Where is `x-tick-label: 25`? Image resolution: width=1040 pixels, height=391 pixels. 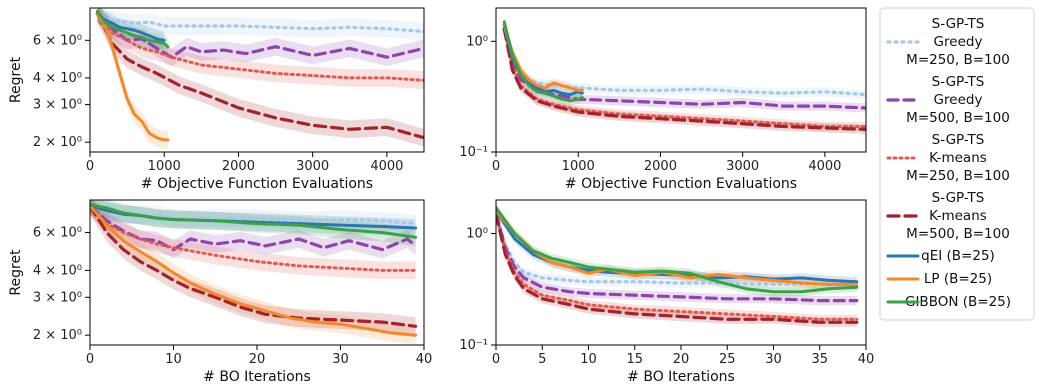 x-tick-label: 25 is located at coordinates (727, 359).